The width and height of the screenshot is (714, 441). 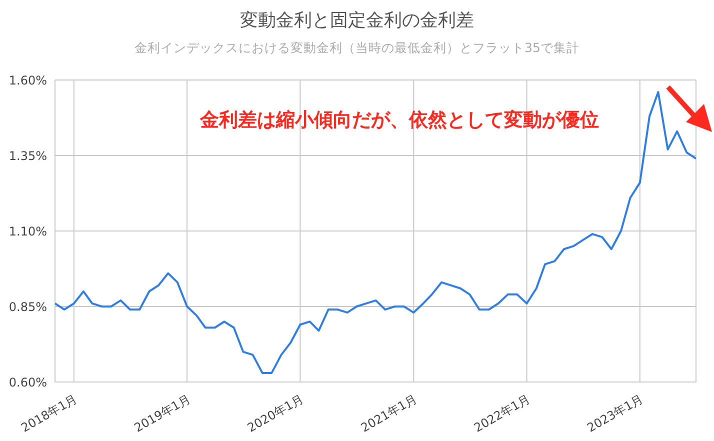 I want to click on y-tick-label: 1.60%, so click(x=27, y=80).